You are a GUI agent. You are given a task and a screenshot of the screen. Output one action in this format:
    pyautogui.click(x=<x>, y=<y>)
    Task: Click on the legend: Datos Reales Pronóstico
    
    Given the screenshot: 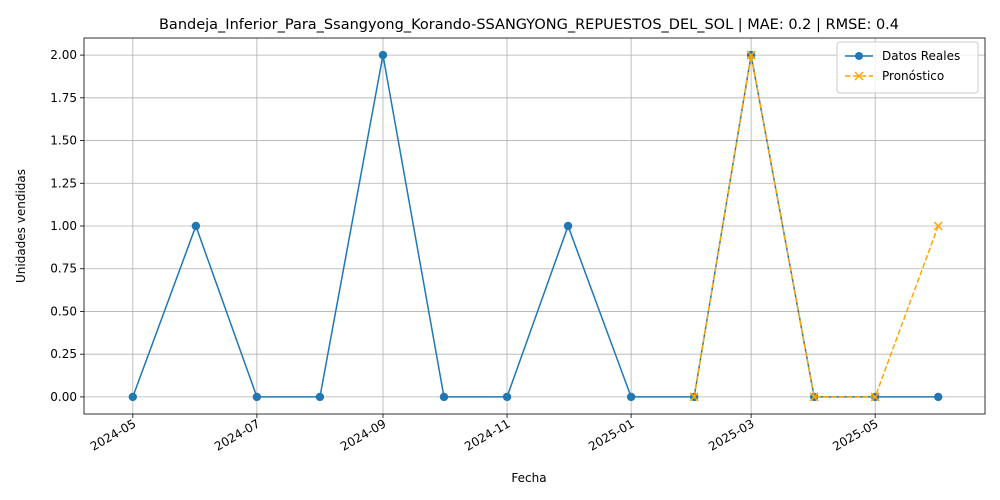 What is the action you would take?
    pyautogui.click(x=907, y=67)
    